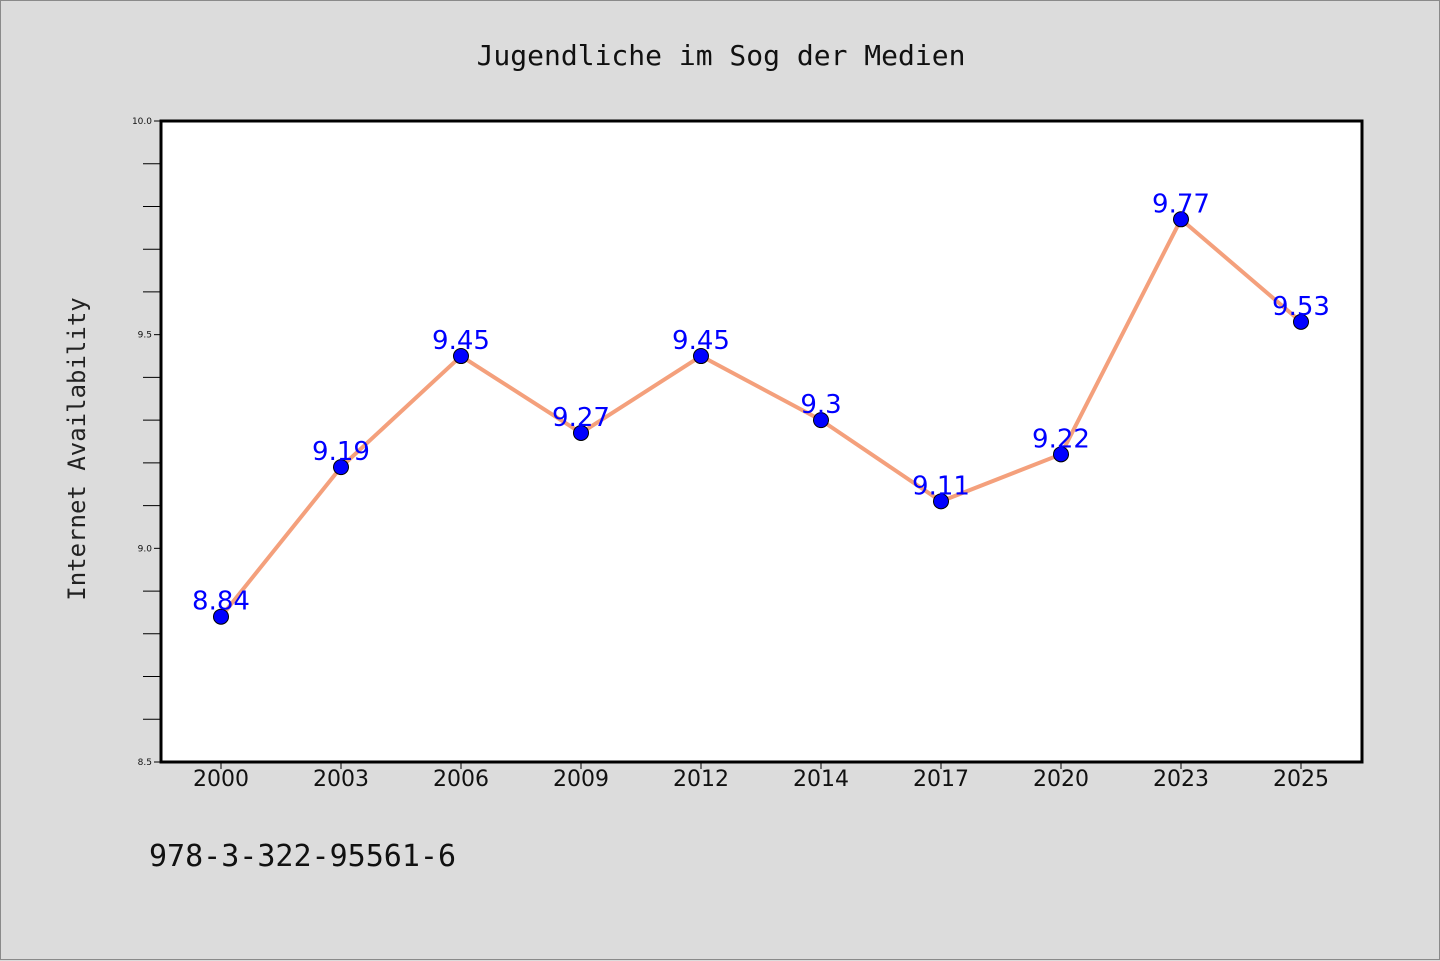 This screenshot has width=1440, height=961. I want to click on x-tick-label: 2025, so click(1301, 779).